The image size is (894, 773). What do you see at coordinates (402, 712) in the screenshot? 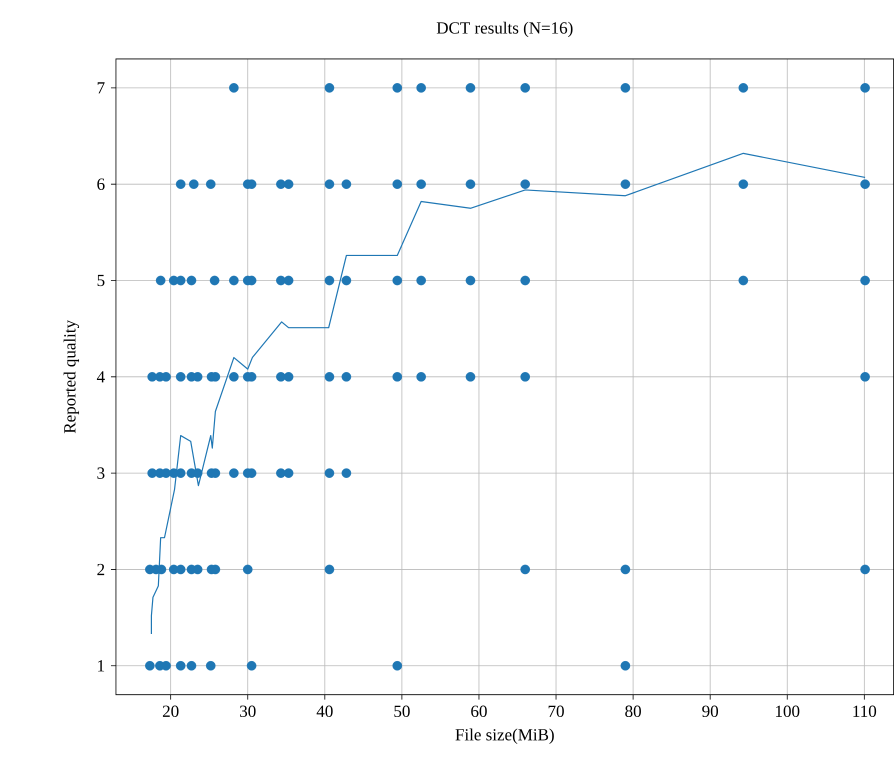
I see `x-tick-label: 50` at bounding box center [402, 712].